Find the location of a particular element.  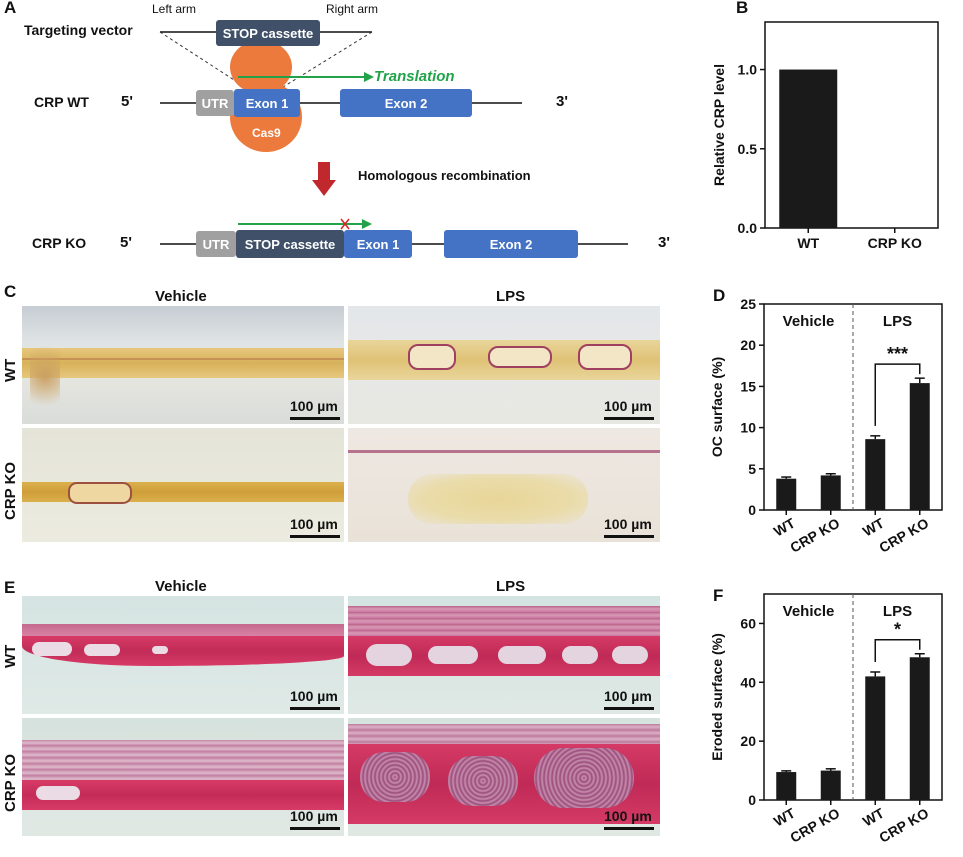

e1-scale-bar is located at coordinates (315, 708).